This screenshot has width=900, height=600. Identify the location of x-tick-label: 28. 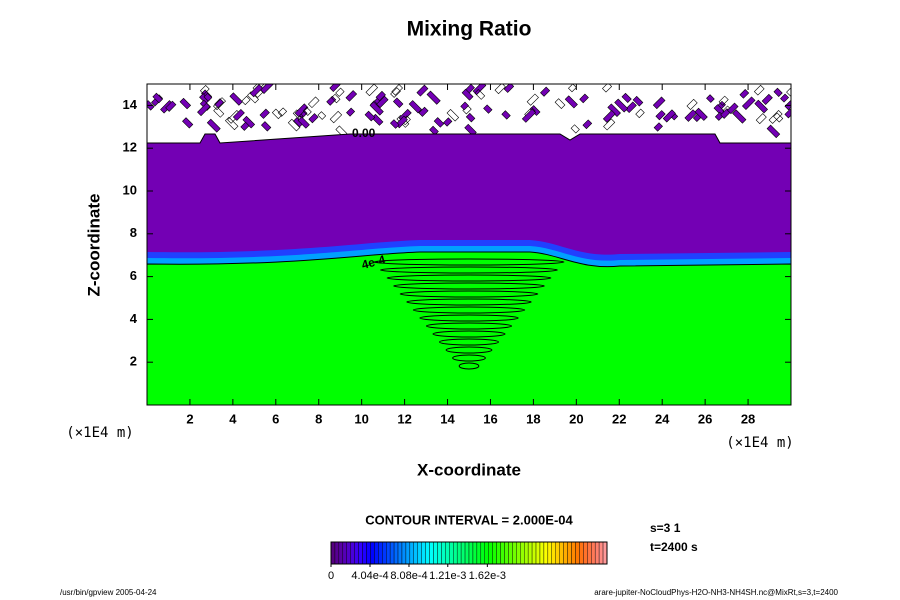
(748, 418).